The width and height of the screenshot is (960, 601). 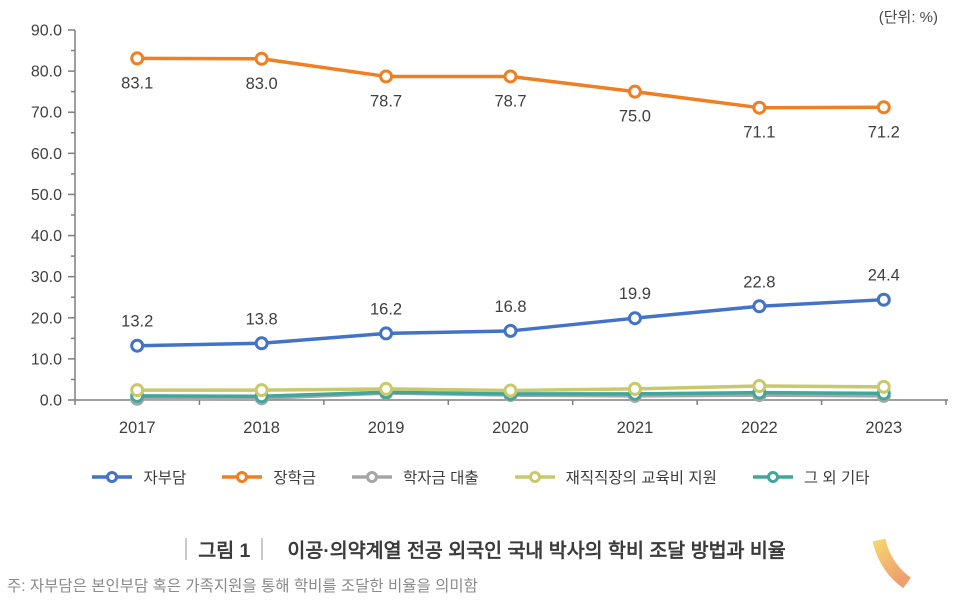 I want to click on y-tick-label: 20.0, so click(x=46, y=318).